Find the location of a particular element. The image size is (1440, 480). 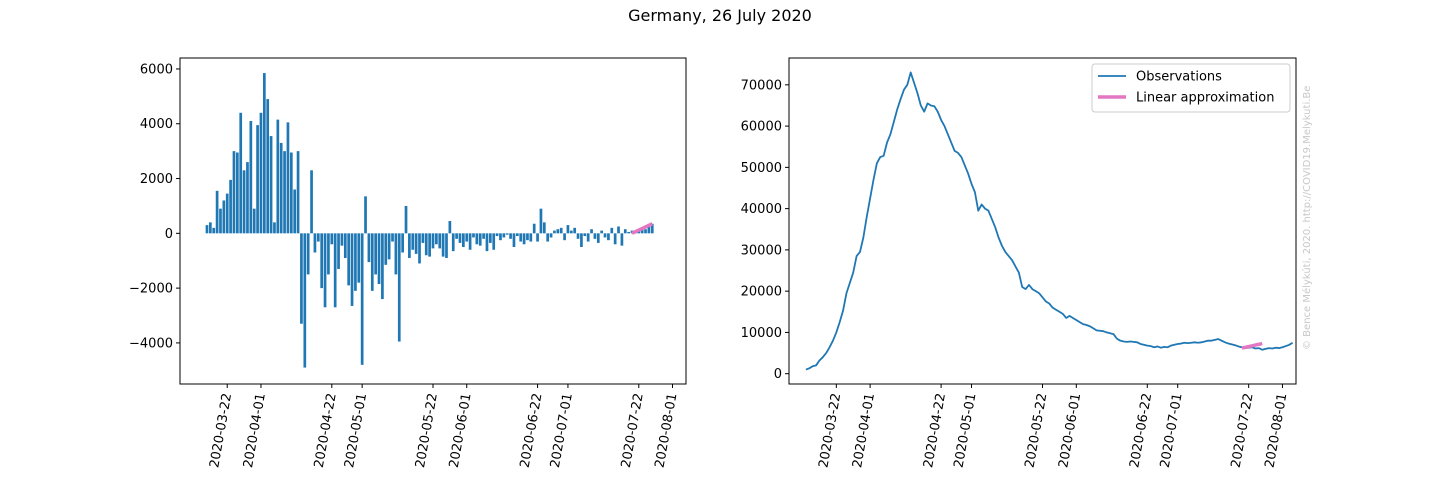

left-ytick-label: 6000 is located at coordinates (156, 69).